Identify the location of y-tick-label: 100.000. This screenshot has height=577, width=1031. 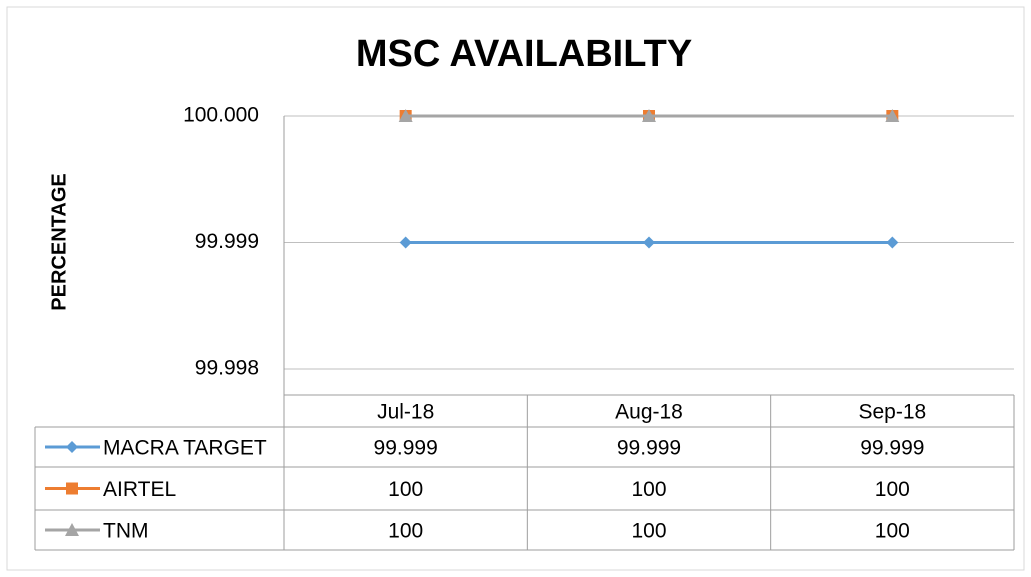
(221, 115).